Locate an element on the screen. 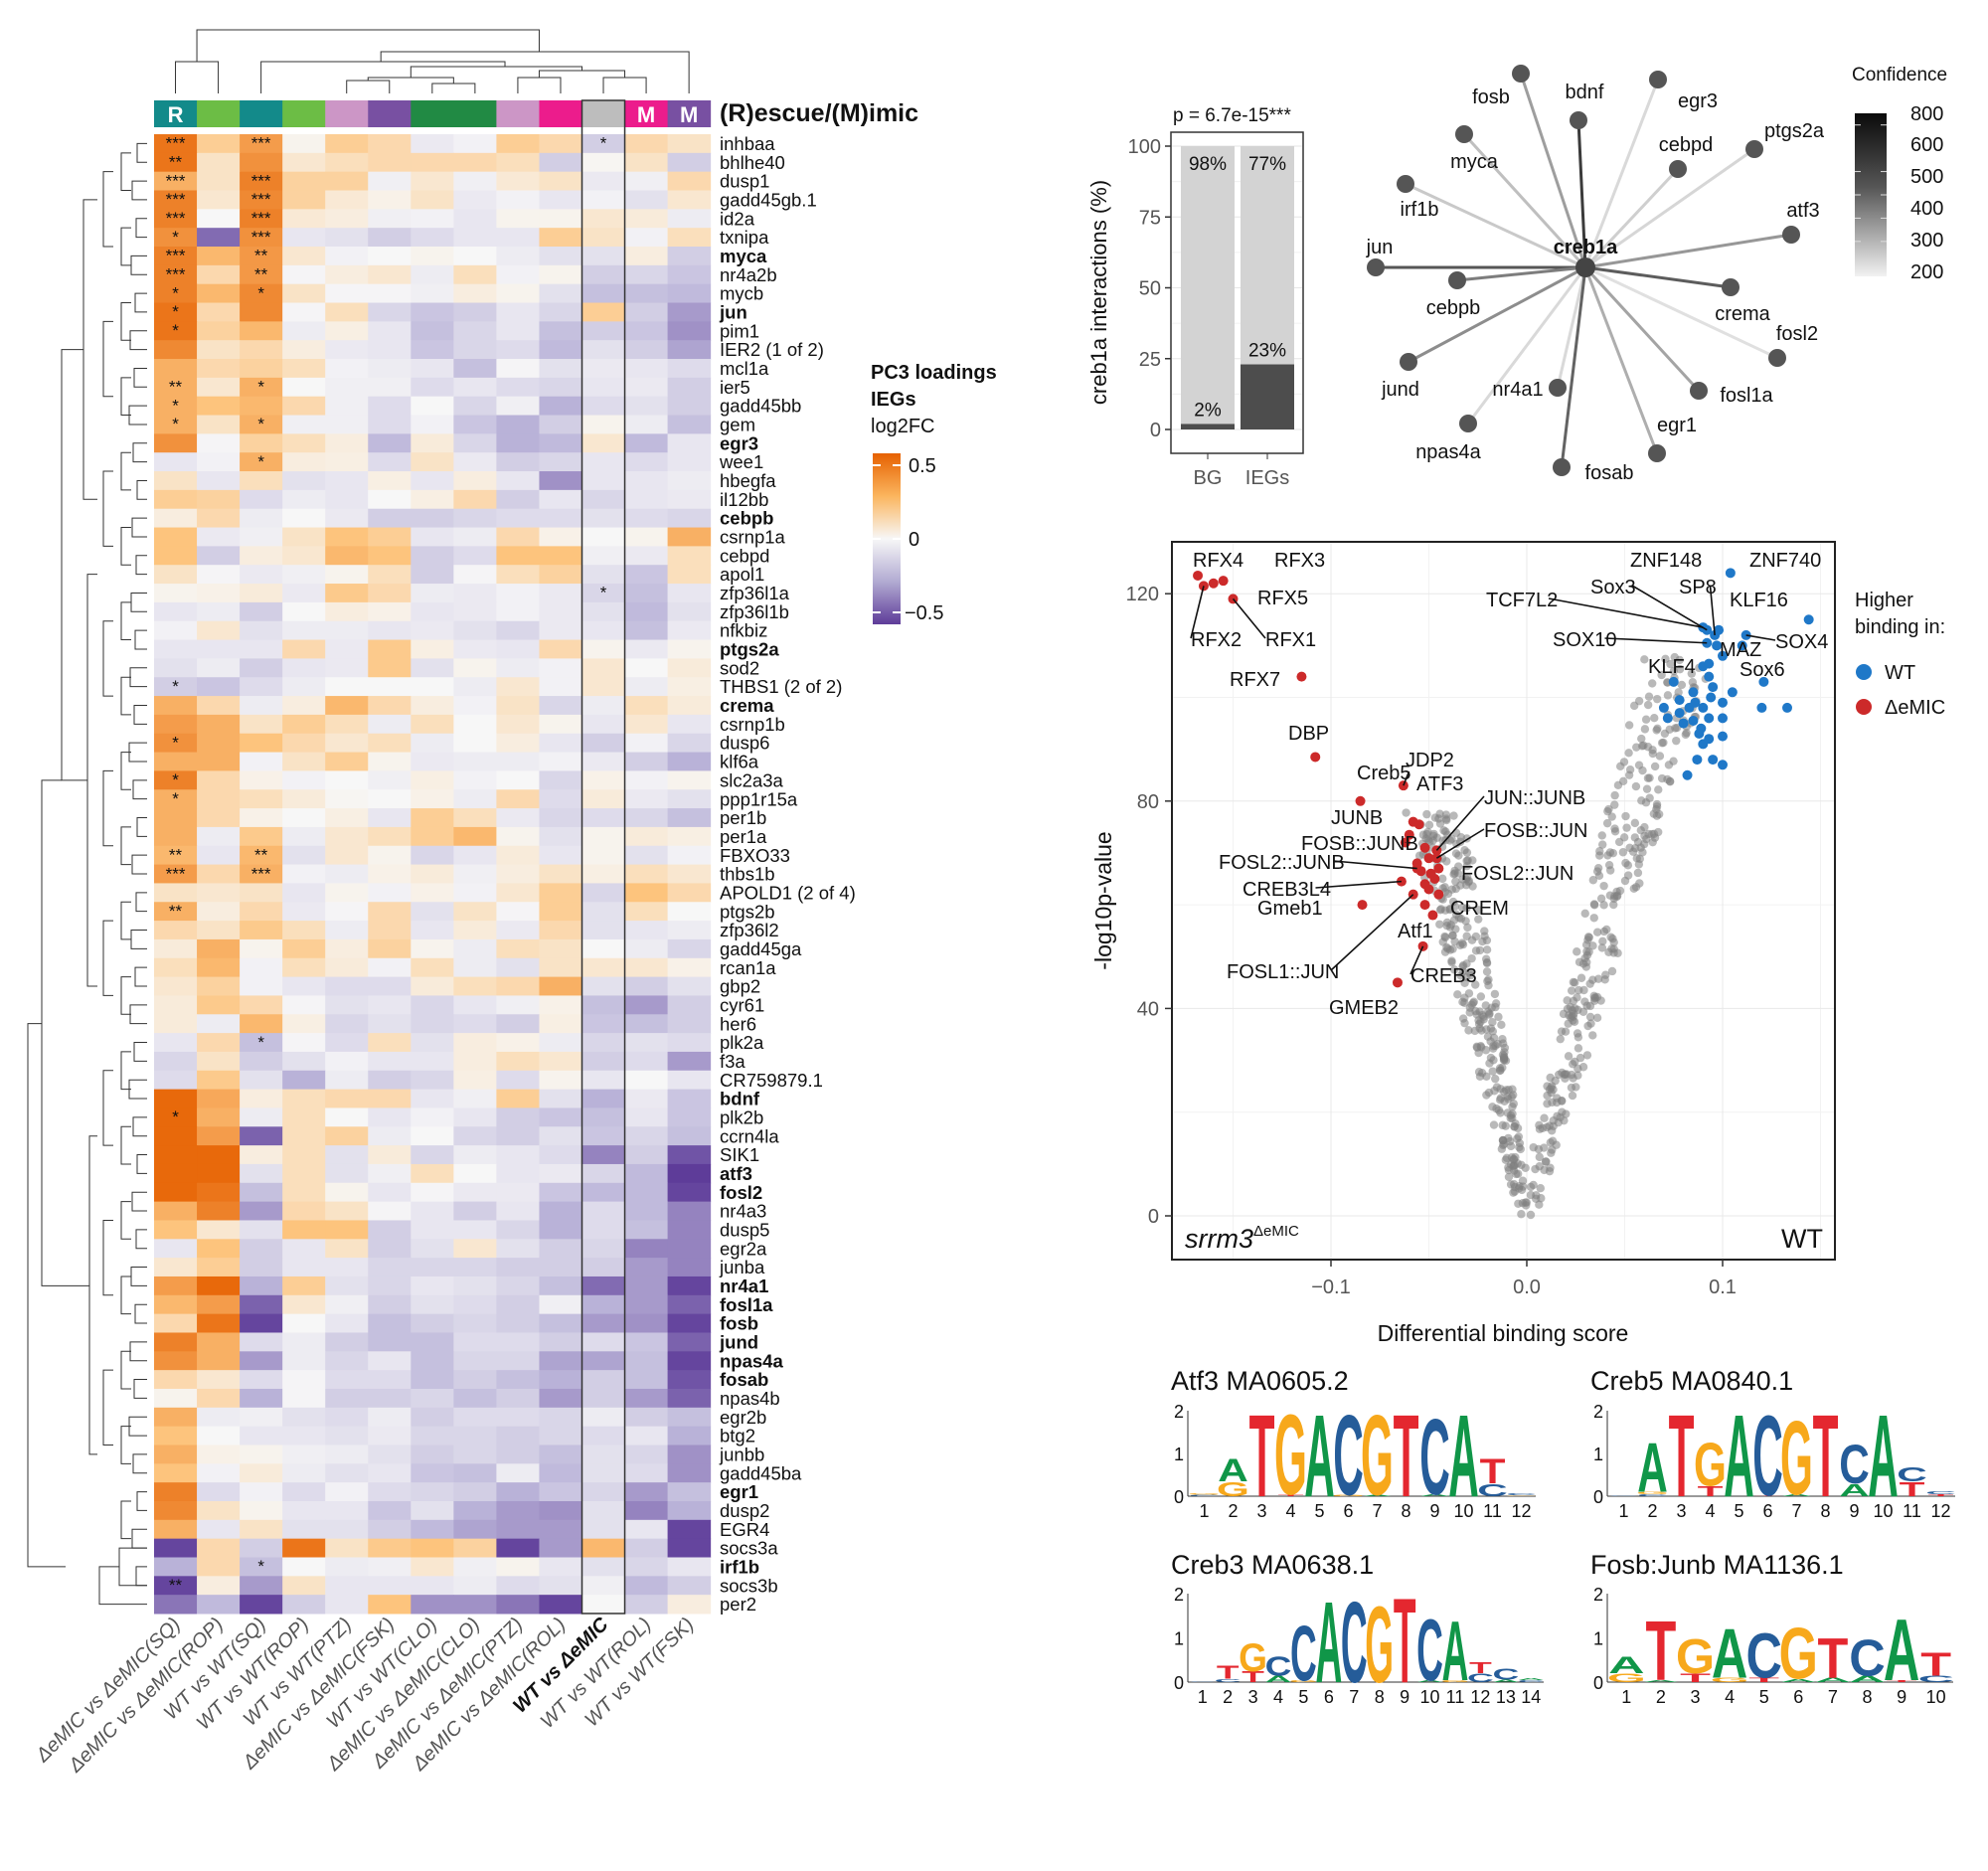  motif-position-label: 7 is located at coordinates (1796, 1511).